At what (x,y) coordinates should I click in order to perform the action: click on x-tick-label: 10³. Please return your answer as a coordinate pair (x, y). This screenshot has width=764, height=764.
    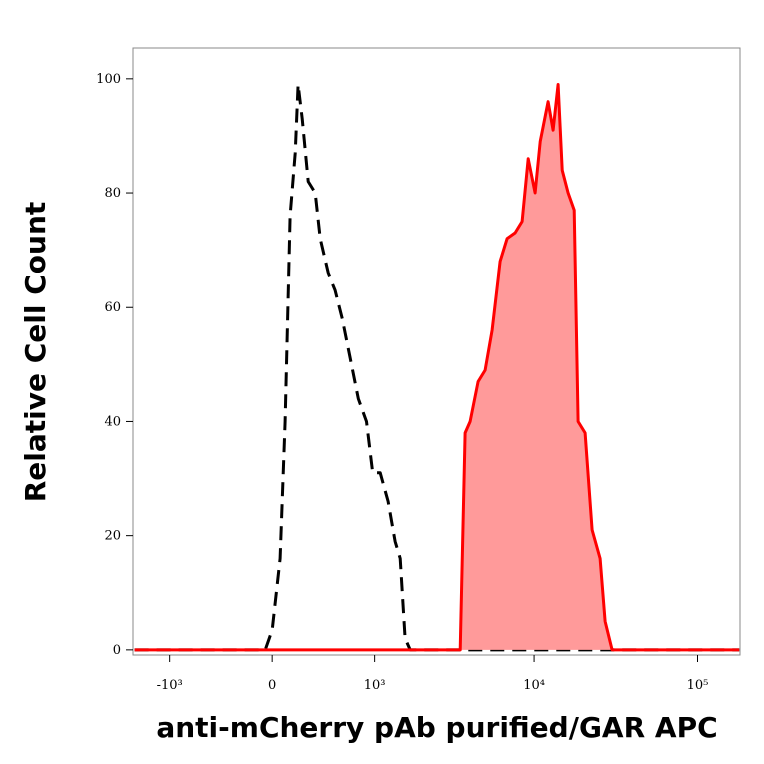
    Looking at the image, I should click on (375, 685).